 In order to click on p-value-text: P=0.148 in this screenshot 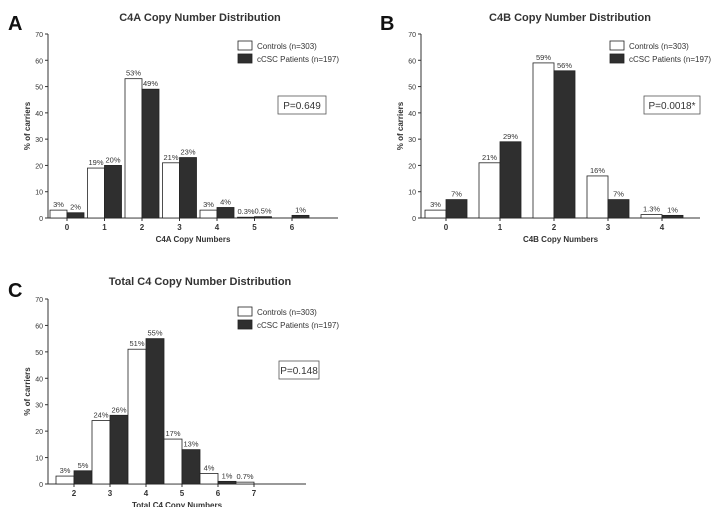, I will do `click(299, 371)`.